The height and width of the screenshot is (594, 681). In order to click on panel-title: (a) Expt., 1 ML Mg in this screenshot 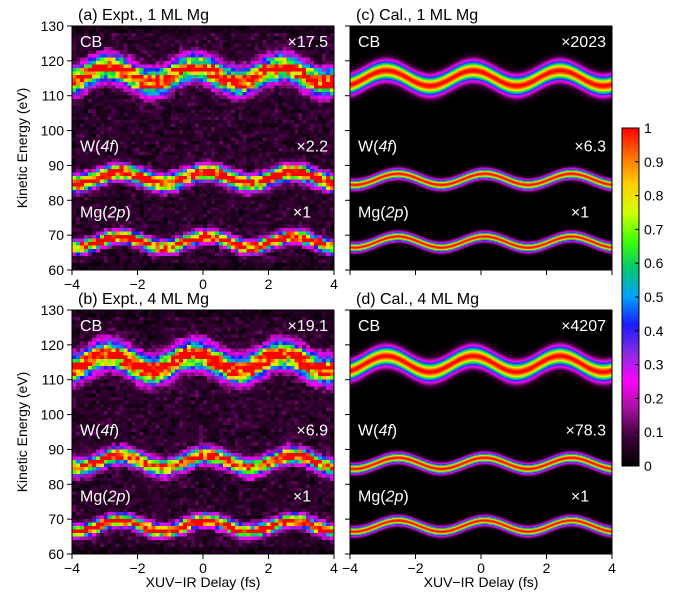, I will do `click(143, 15)`.